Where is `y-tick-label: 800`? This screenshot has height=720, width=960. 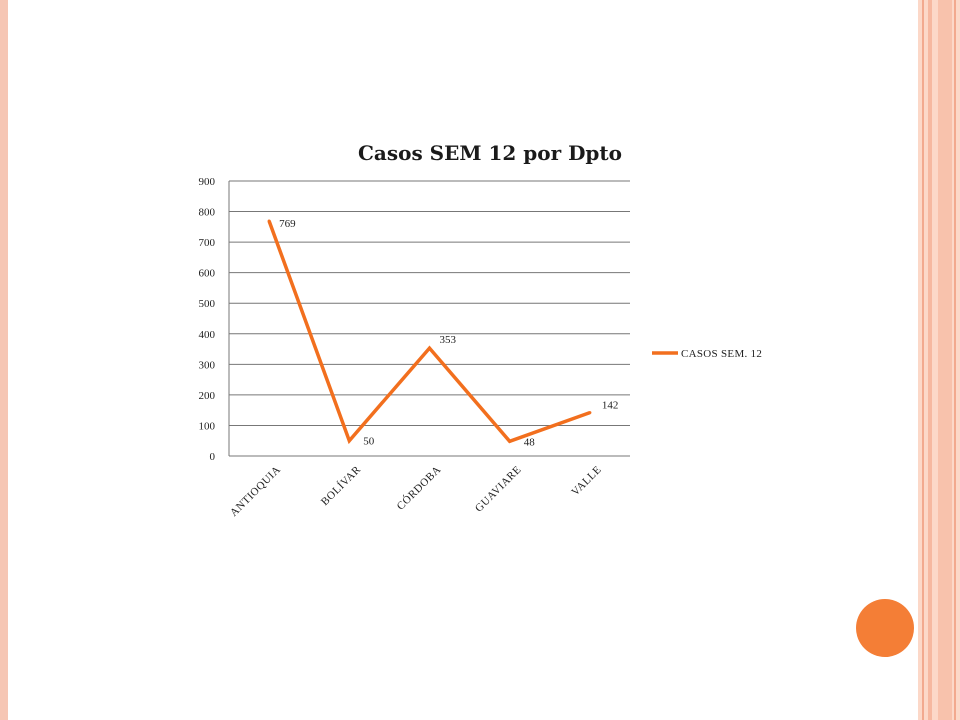
y-tick-label: 800 is located at coordinates (207, 213).